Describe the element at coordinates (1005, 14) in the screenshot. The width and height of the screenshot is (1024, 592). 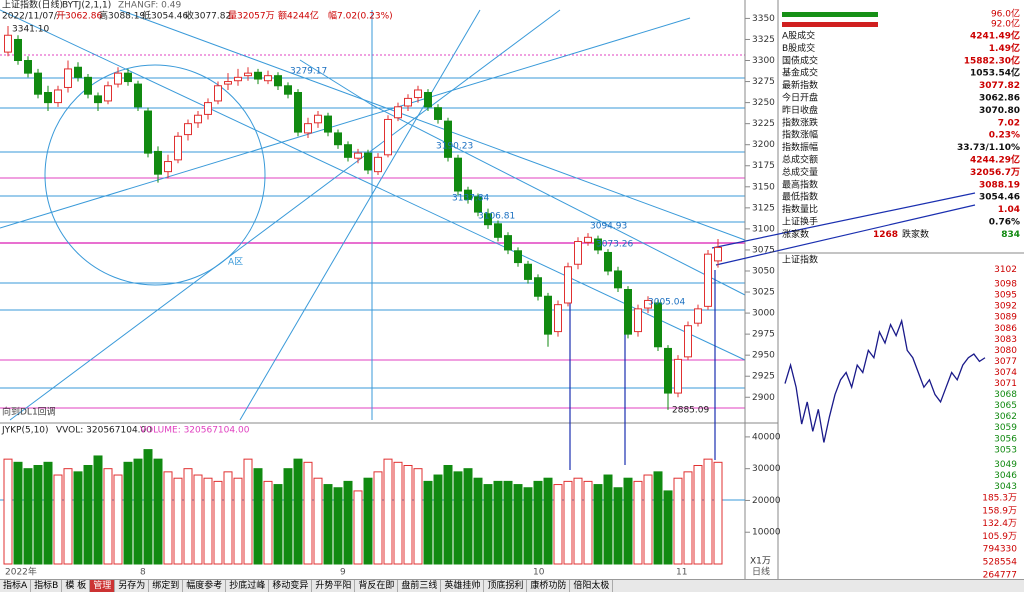
I see `ratio-label: 96.0亿` at that location.